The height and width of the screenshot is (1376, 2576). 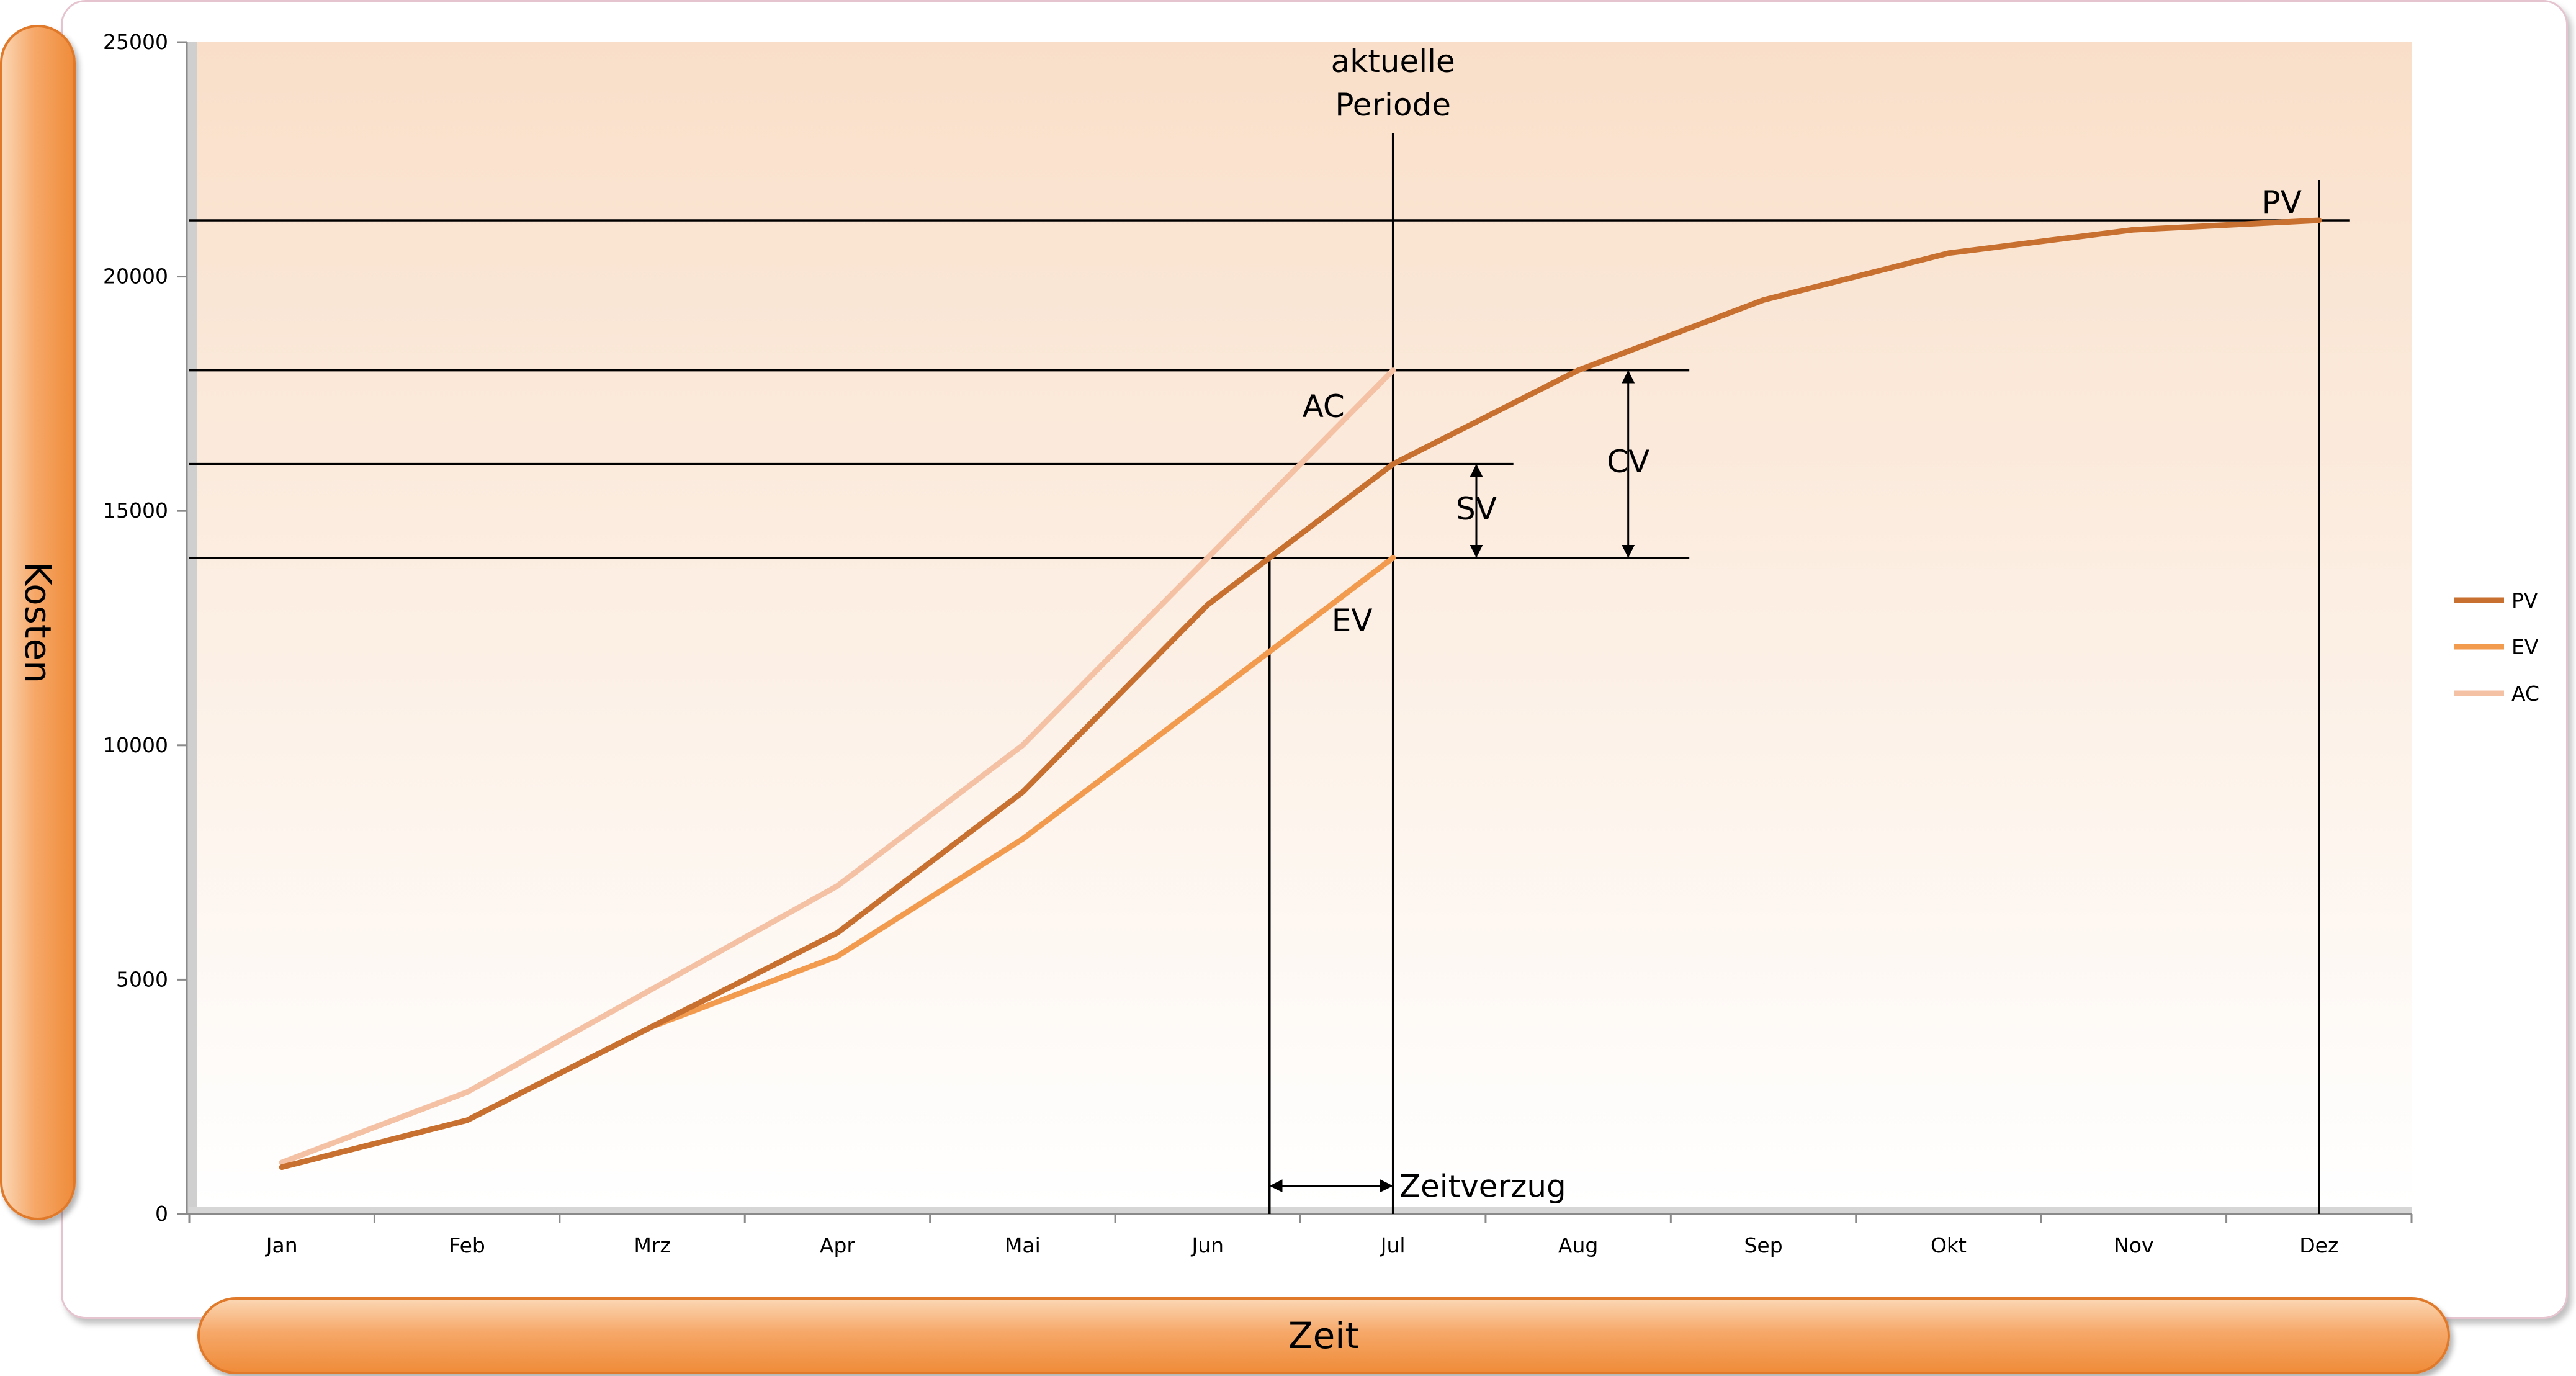 I want to click on x-tick-label: Aug, so click(x=1578, y=1245).